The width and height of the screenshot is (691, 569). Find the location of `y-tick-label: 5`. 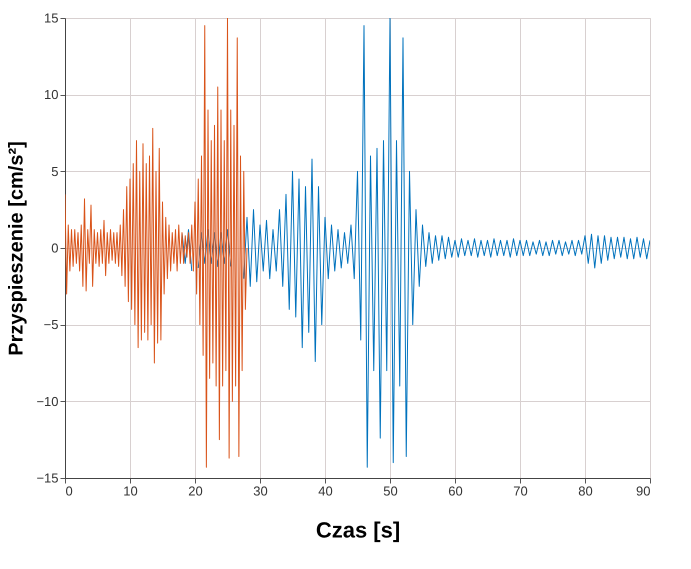

y-tick-label: 5 is located at coordinates (54, 171).